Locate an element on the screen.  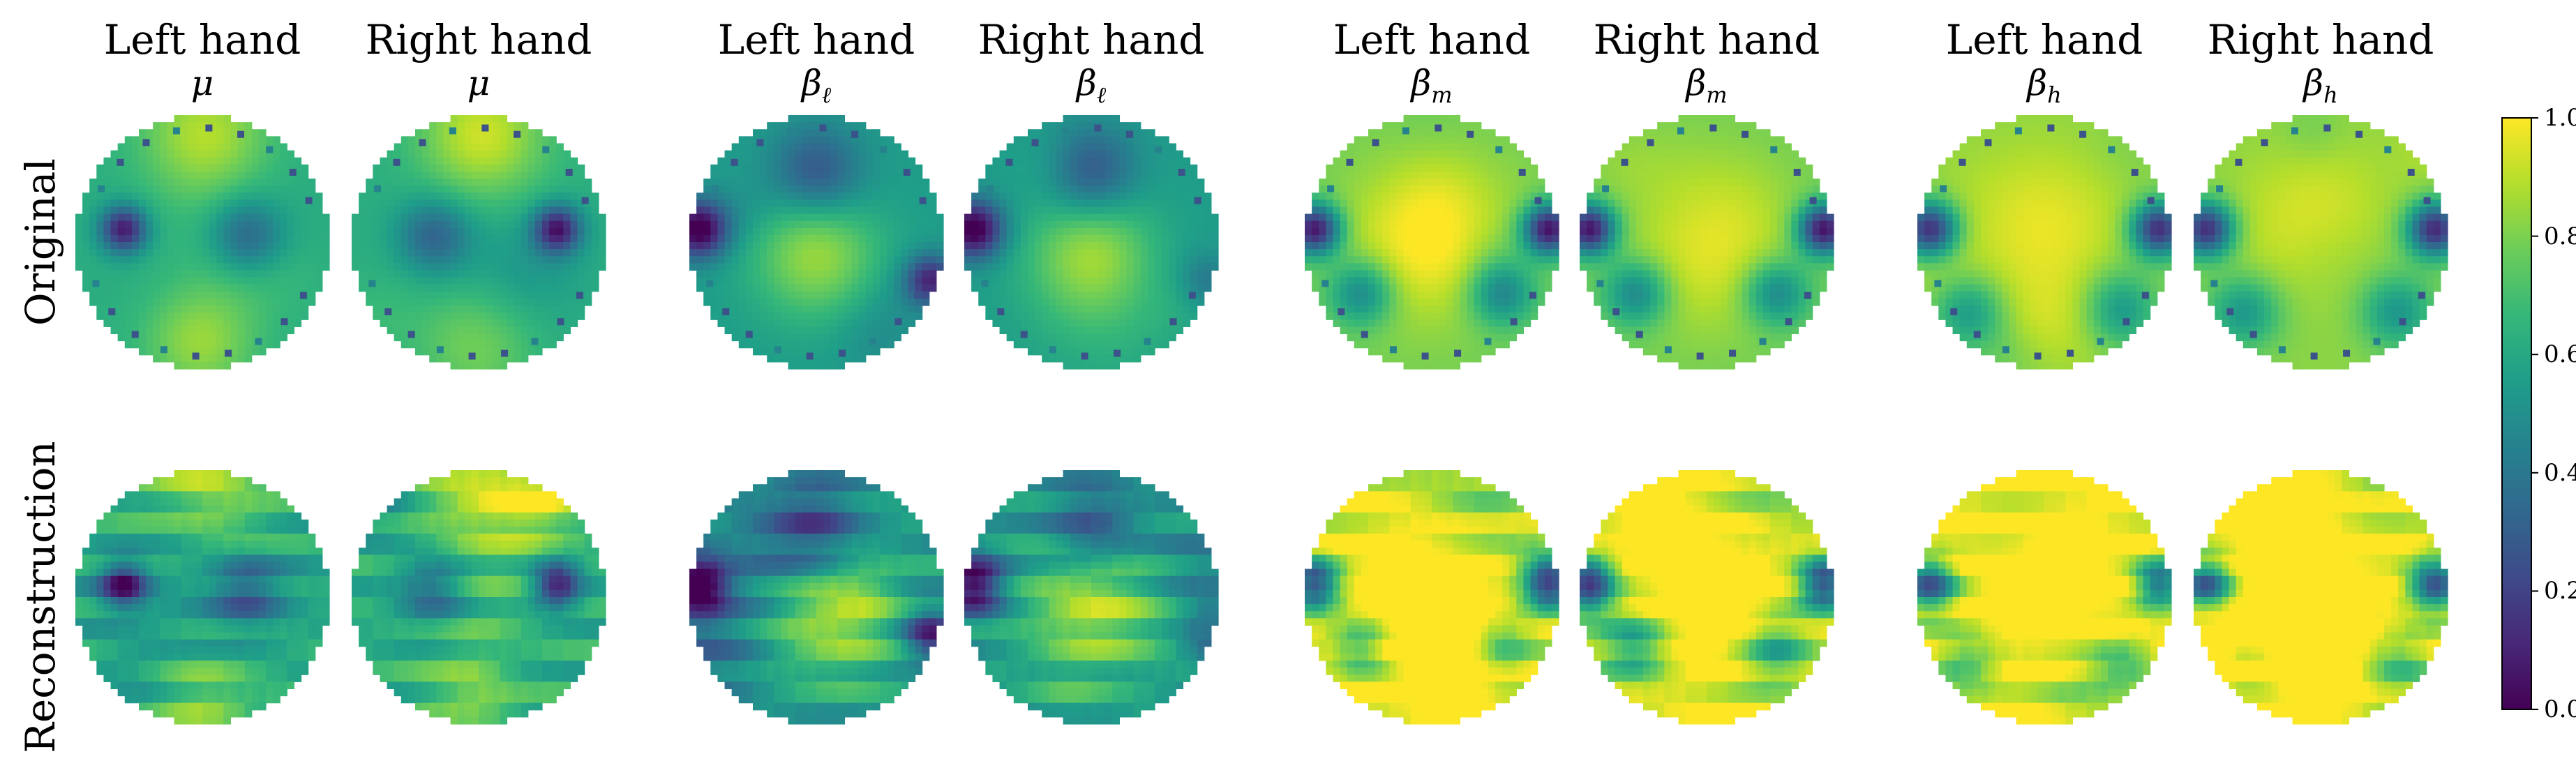
row-label-reconstruction: Reconstruction is located at coordinates (40, 597).